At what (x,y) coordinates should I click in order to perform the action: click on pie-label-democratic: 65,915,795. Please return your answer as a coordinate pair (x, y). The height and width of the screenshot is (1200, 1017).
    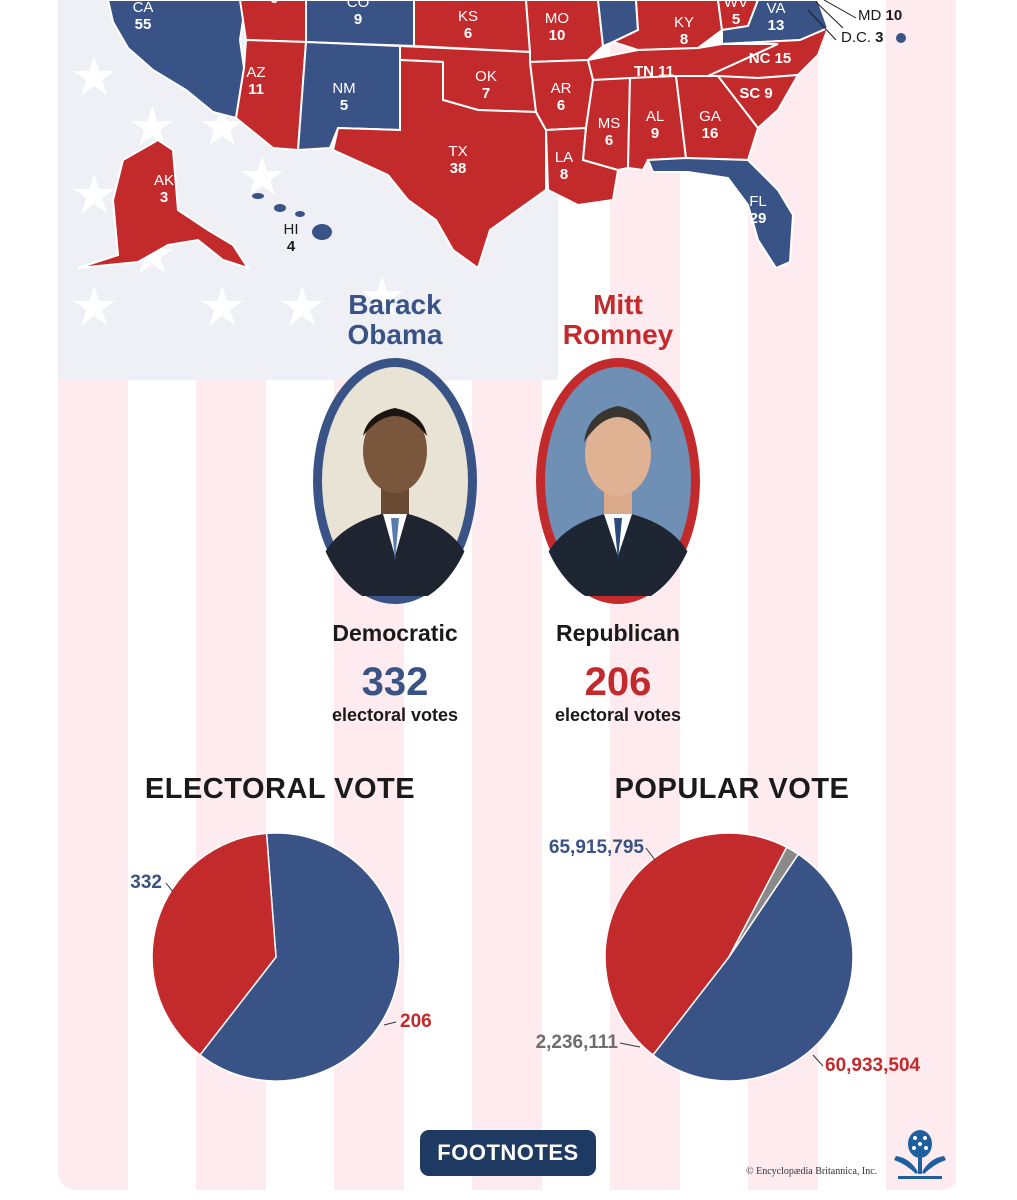
    Looking at the image, I should click on (597, 847).